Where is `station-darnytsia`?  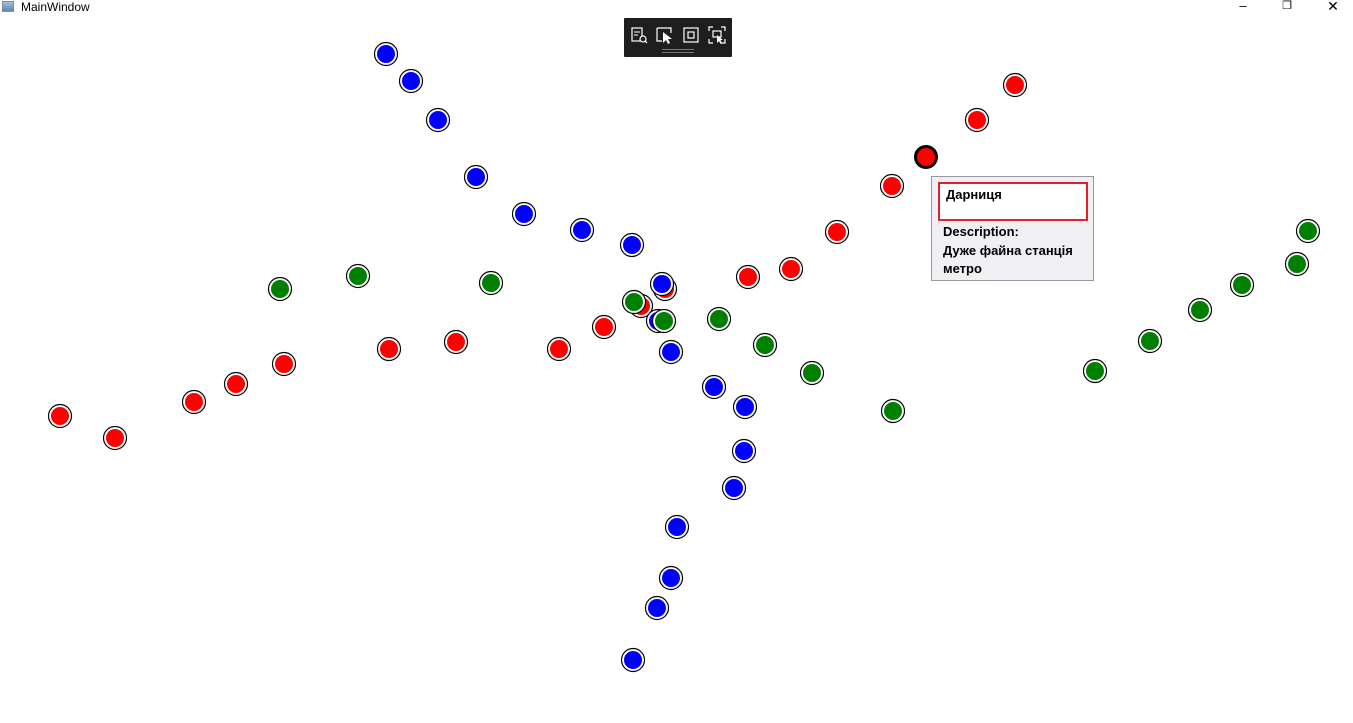
station-darnytsia is located at coordinates (926, 157).